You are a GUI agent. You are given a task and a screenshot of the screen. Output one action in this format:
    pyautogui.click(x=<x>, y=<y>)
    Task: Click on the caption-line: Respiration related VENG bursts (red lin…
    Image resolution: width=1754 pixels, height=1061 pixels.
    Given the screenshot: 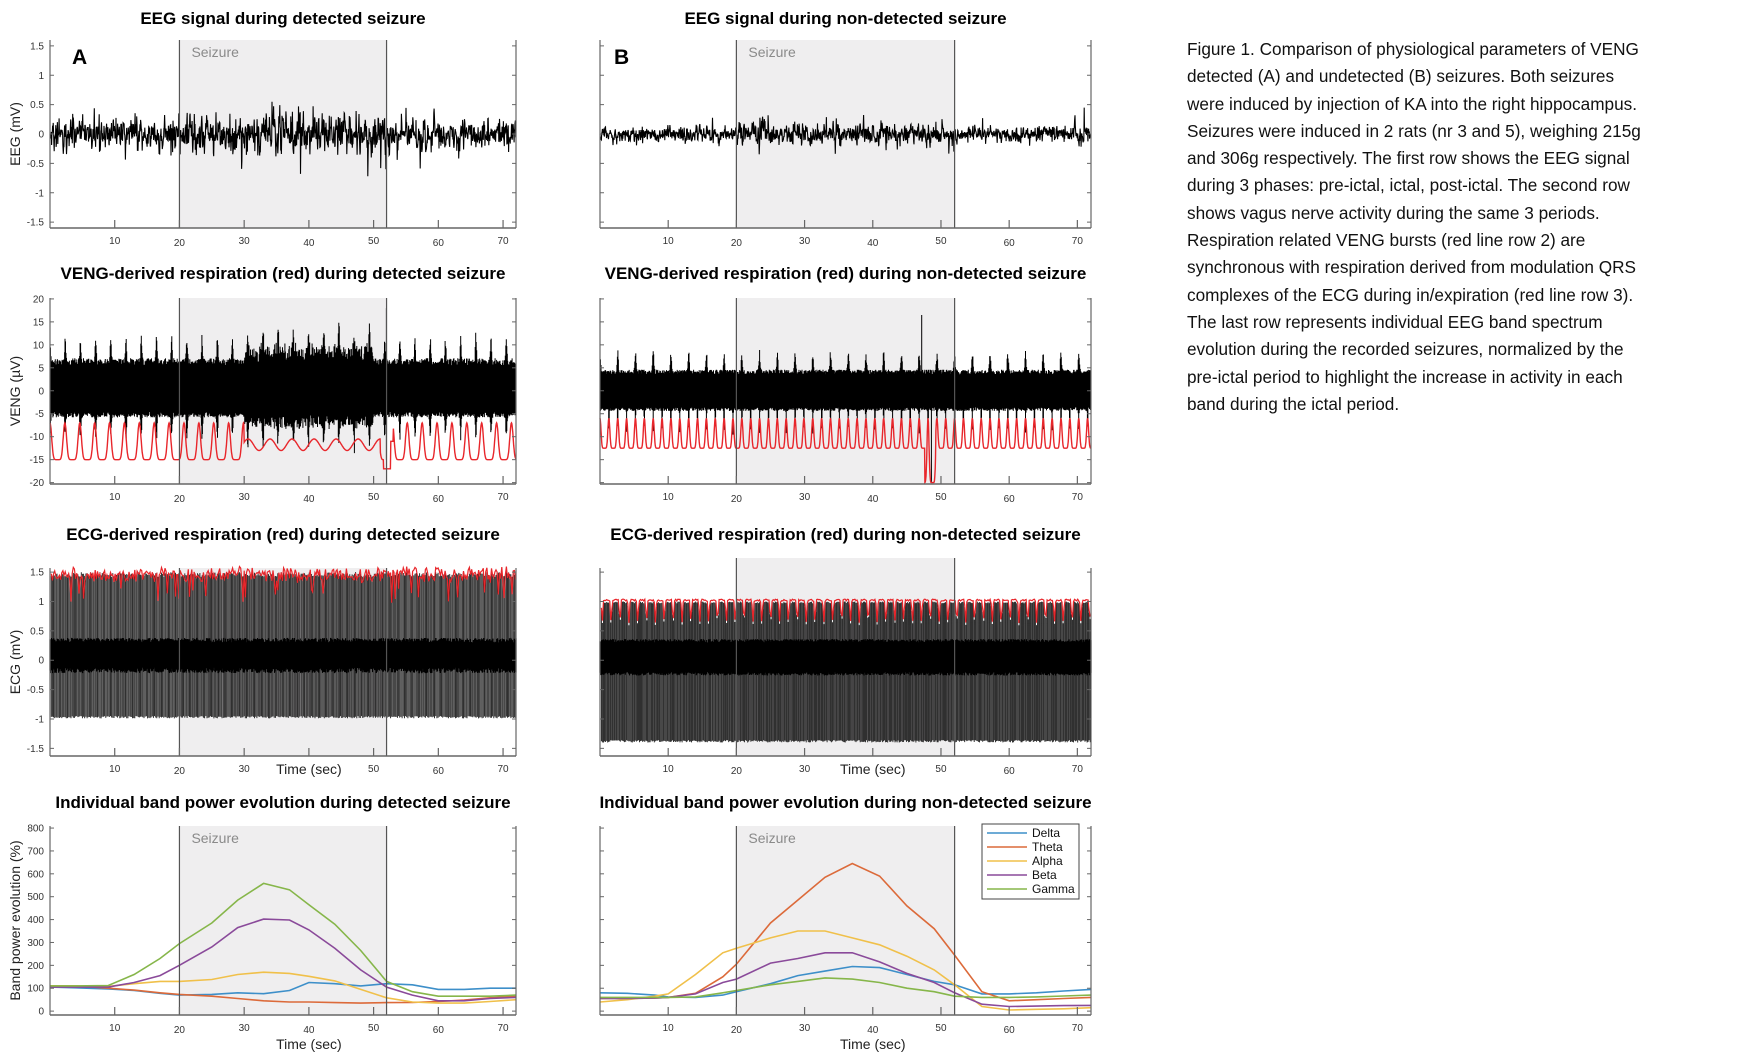 What is the action you would take?
    pyautogui.click(x=1386, y=240)
    